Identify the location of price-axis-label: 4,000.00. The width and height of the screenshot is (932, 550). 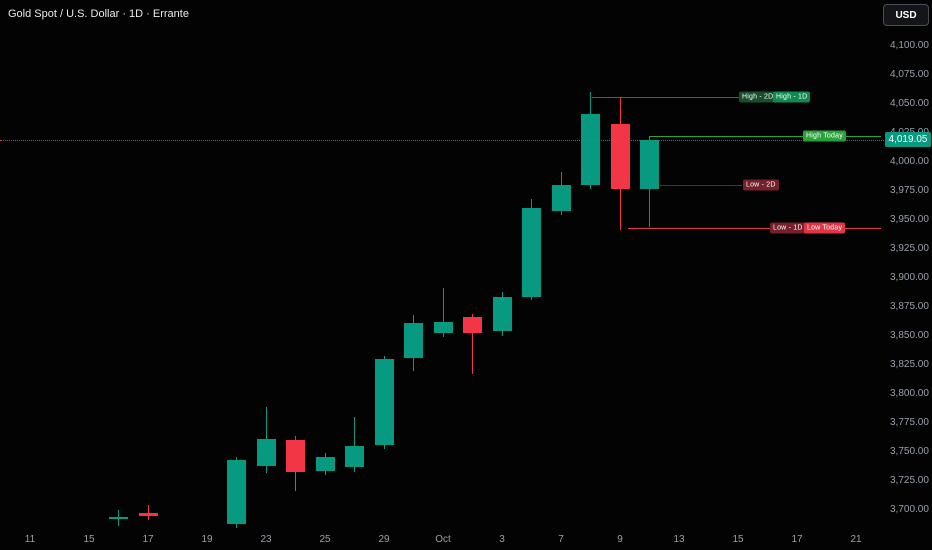
(909, 161).